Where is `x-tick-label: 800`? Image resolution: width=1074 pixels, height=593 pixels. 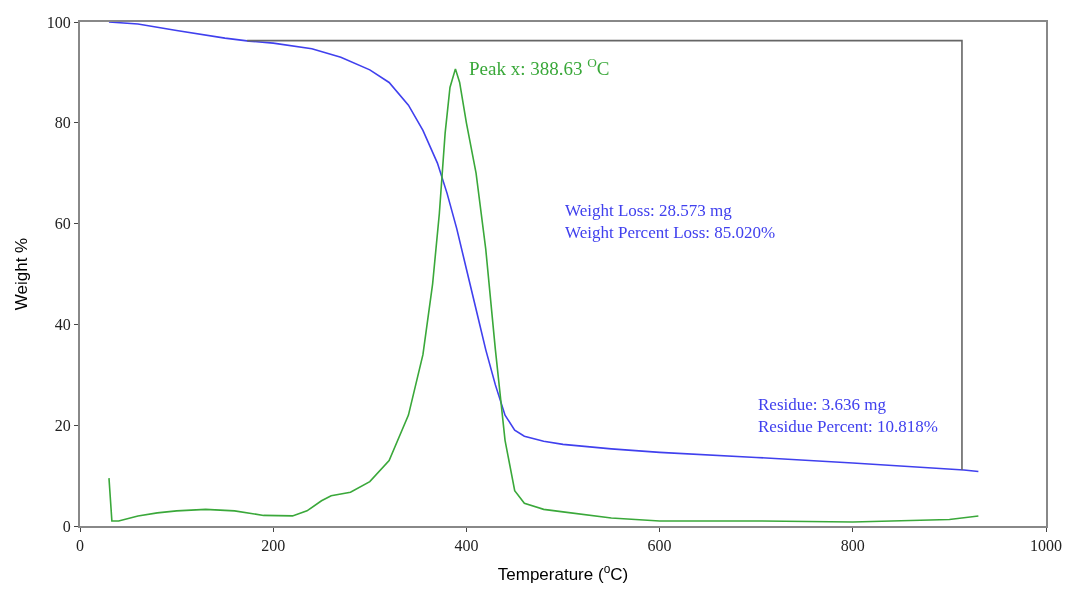 x-tick-label: 800 is located at coordinates (852, 546).